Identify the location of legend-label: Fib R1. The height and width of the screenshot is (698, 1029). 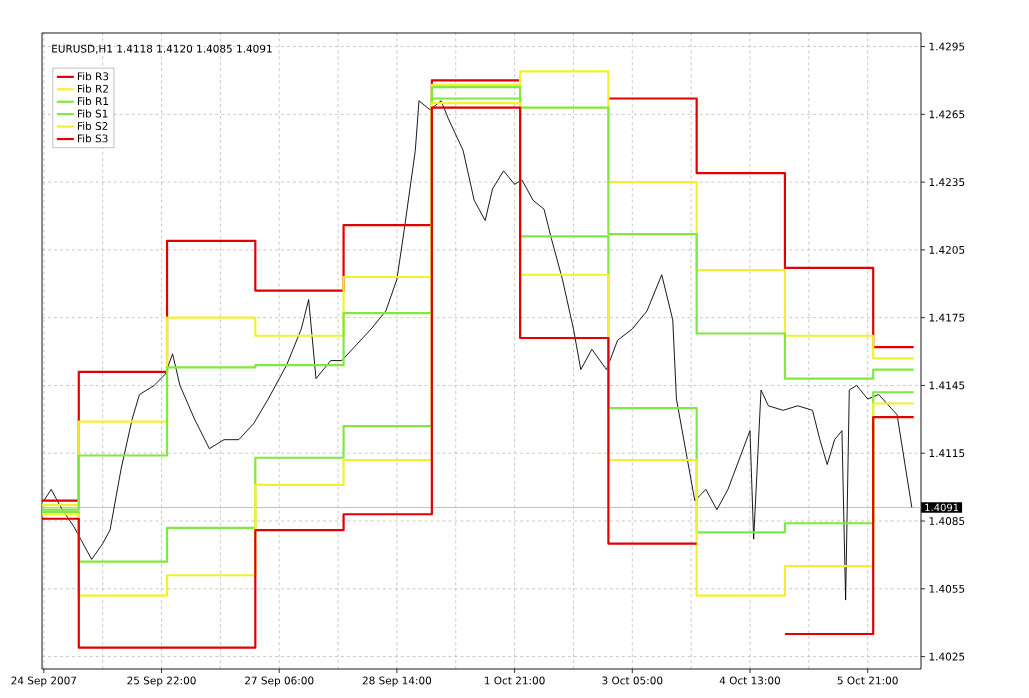
(93, 101).